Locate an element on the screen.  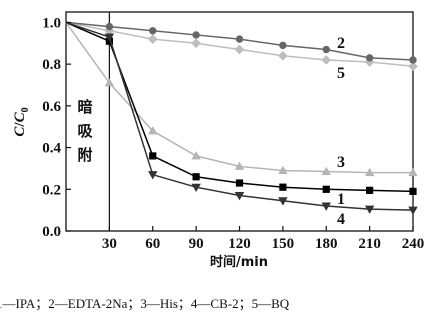
series-label-2: 2 is located at coordinates (341, 43).